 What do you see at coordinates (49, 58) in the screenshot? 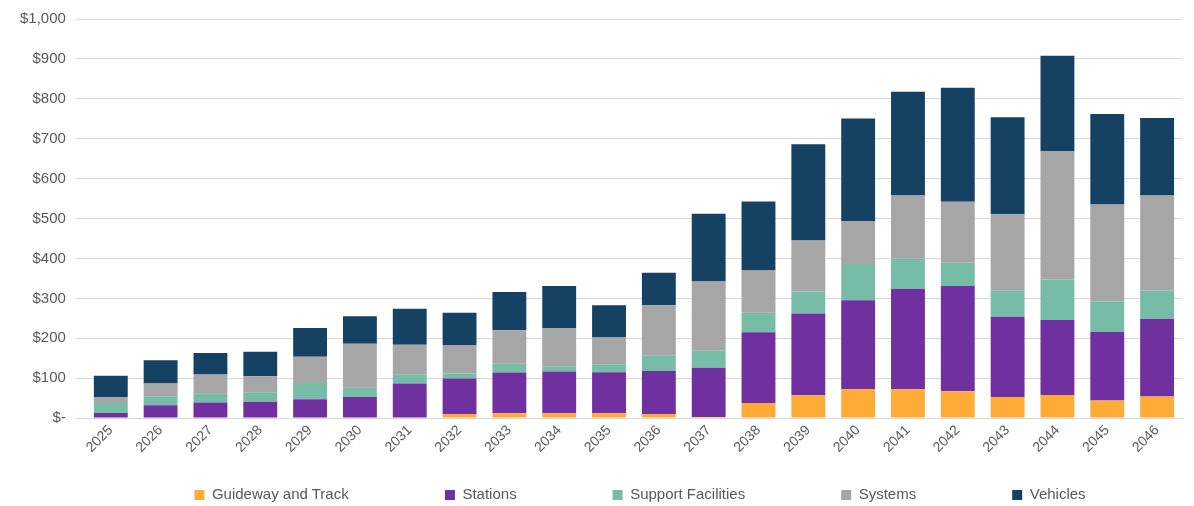
I see `y-tick-label: $900` at bounding box center [49, 58].